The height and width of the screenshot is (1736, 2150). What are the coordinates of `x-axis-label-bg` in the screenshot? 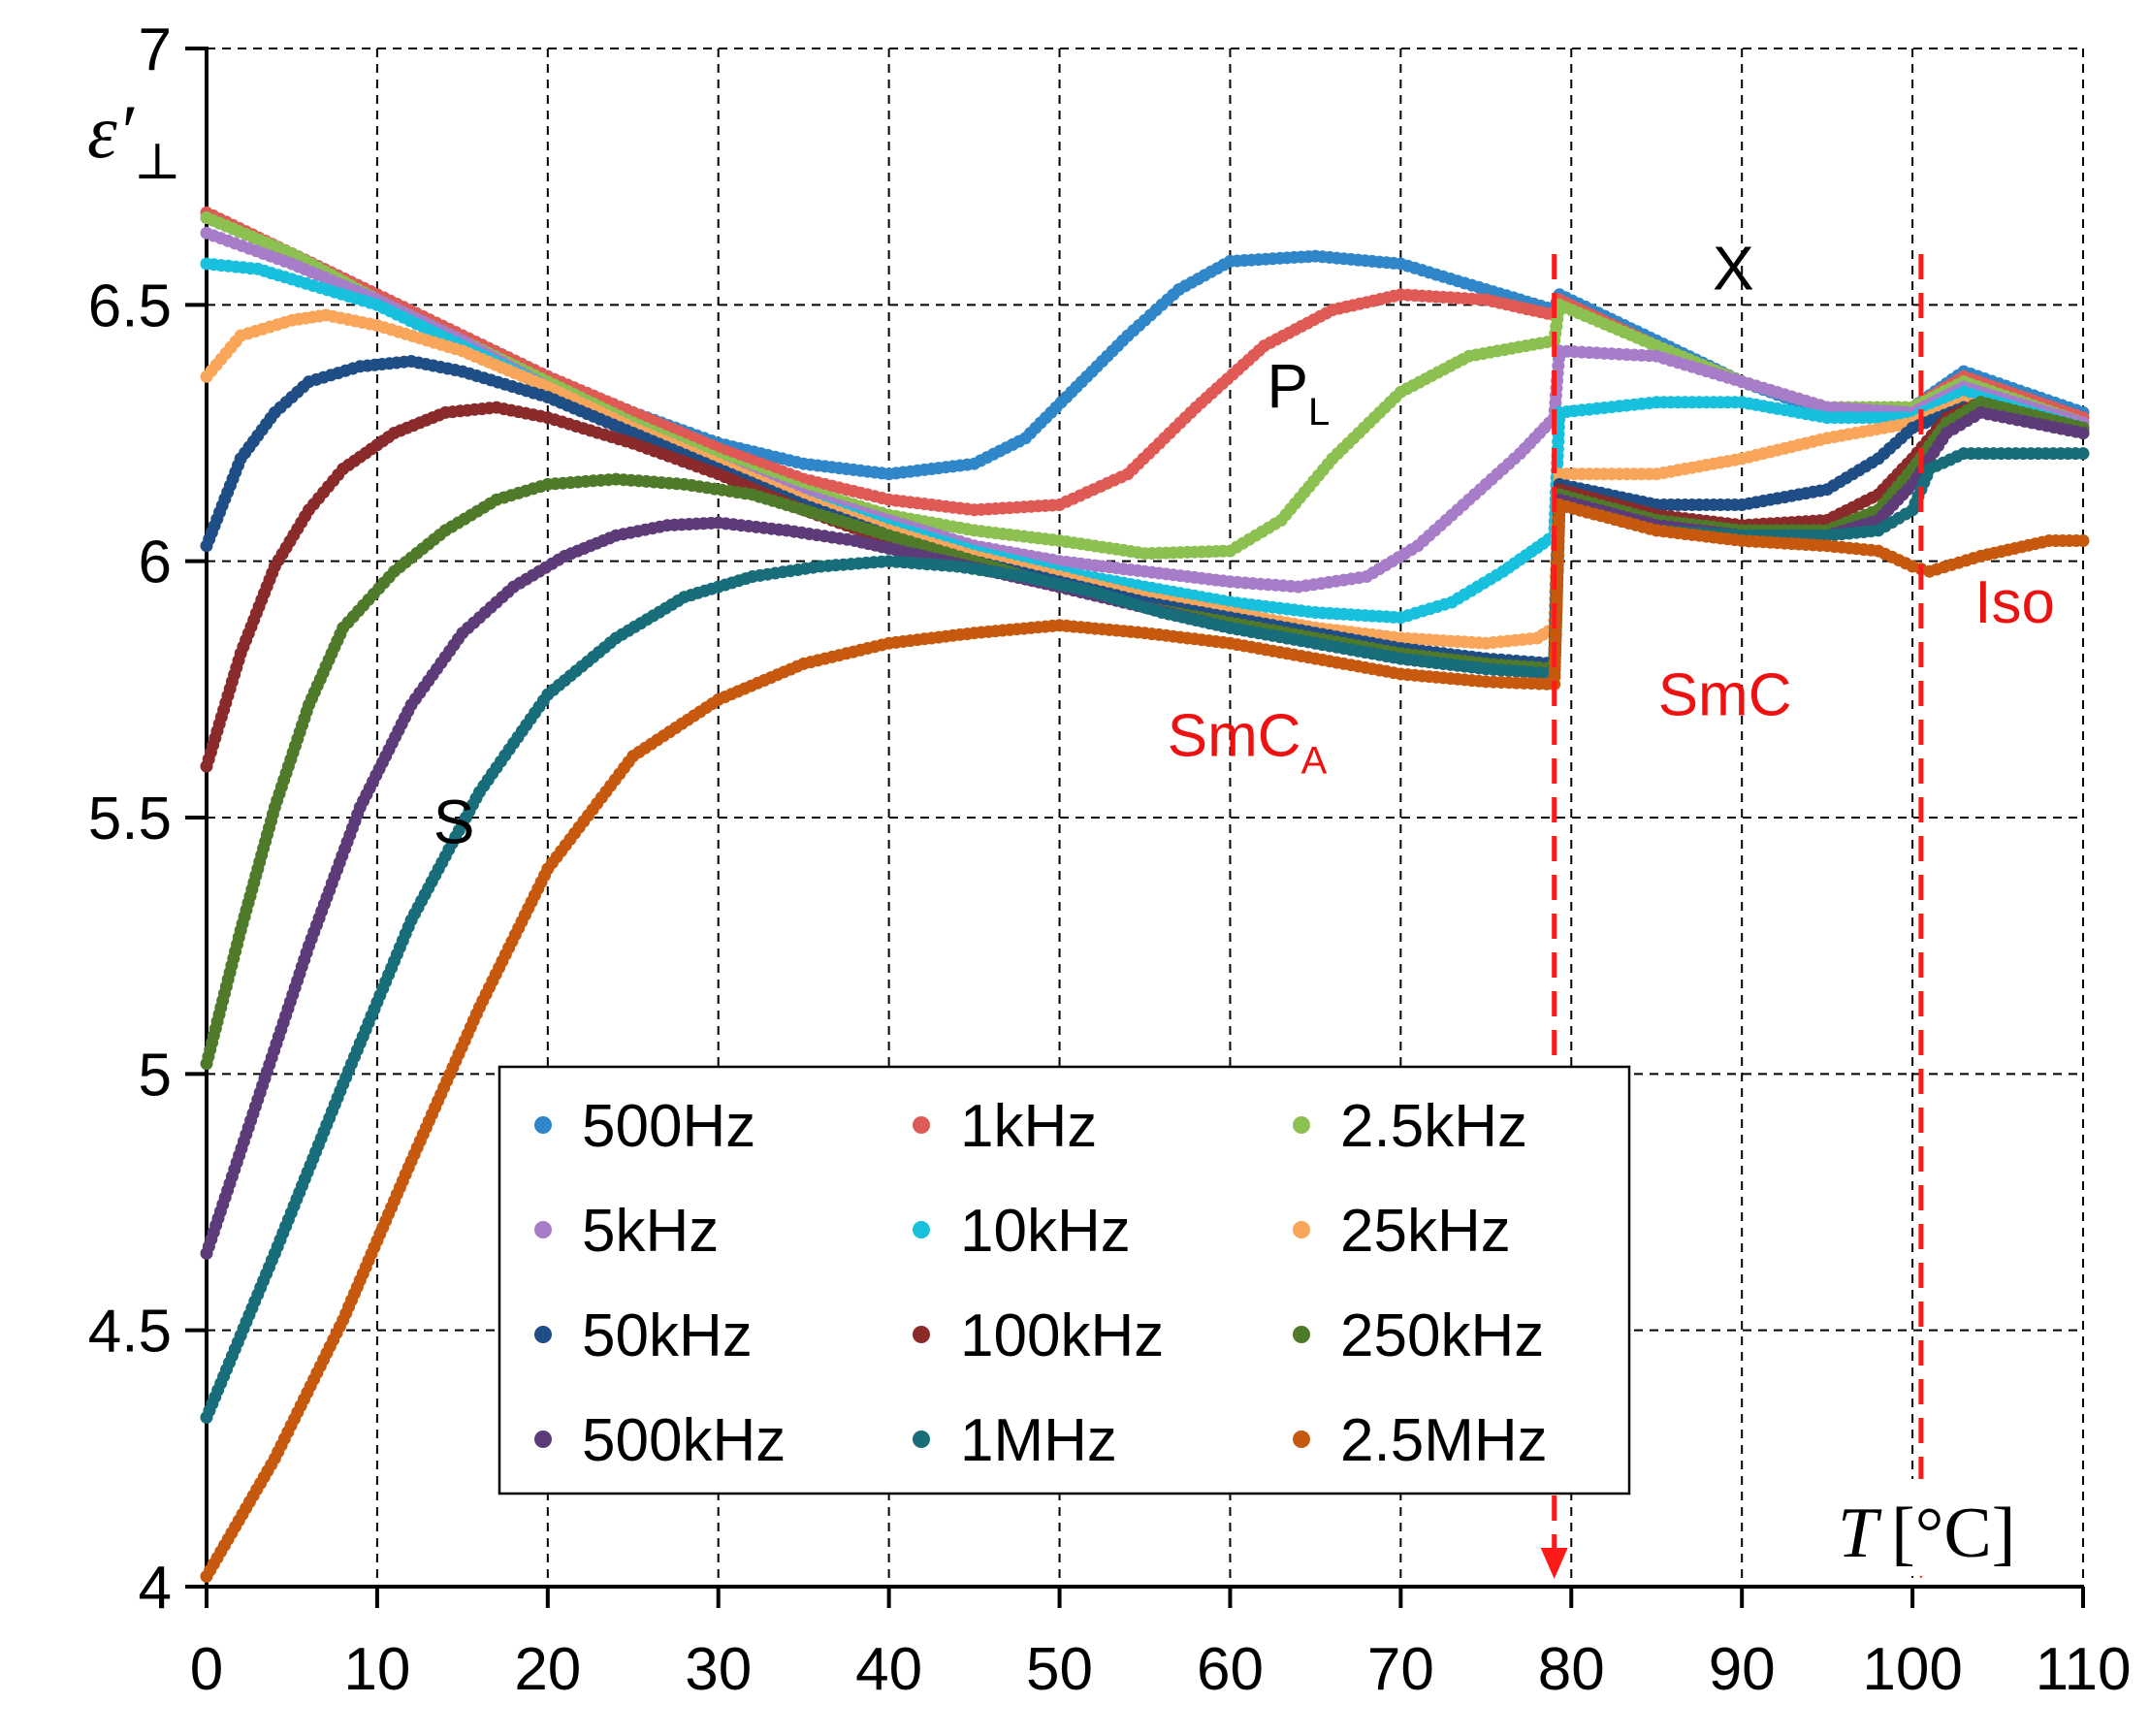 It's located at (1944, 1527).